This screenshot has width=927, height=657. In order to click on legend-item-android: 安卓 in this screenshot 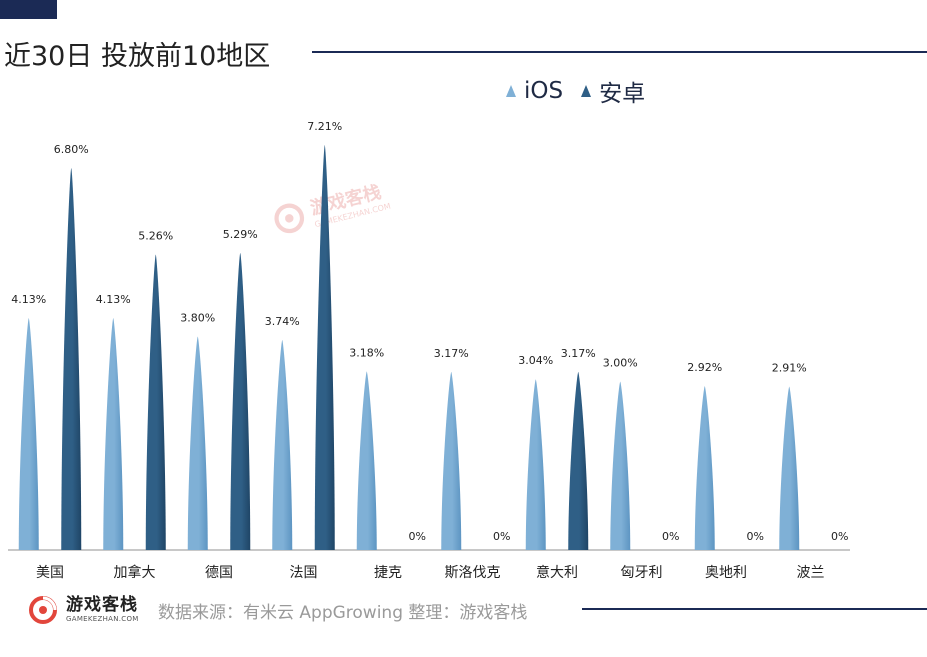, I will do `click(612, 91)`.